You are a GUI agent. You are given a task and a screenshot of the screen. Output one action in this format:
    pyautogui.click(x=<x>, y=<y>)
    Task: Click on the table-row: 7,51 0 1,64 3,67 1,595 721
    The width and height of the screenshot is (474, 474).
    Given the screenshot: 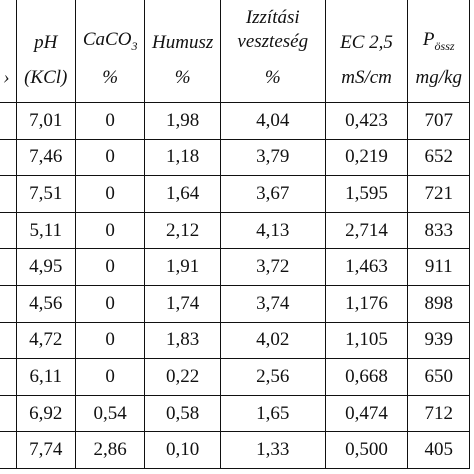 What is the action you would take?
    pyautogui.click(x=235, y=194)
    